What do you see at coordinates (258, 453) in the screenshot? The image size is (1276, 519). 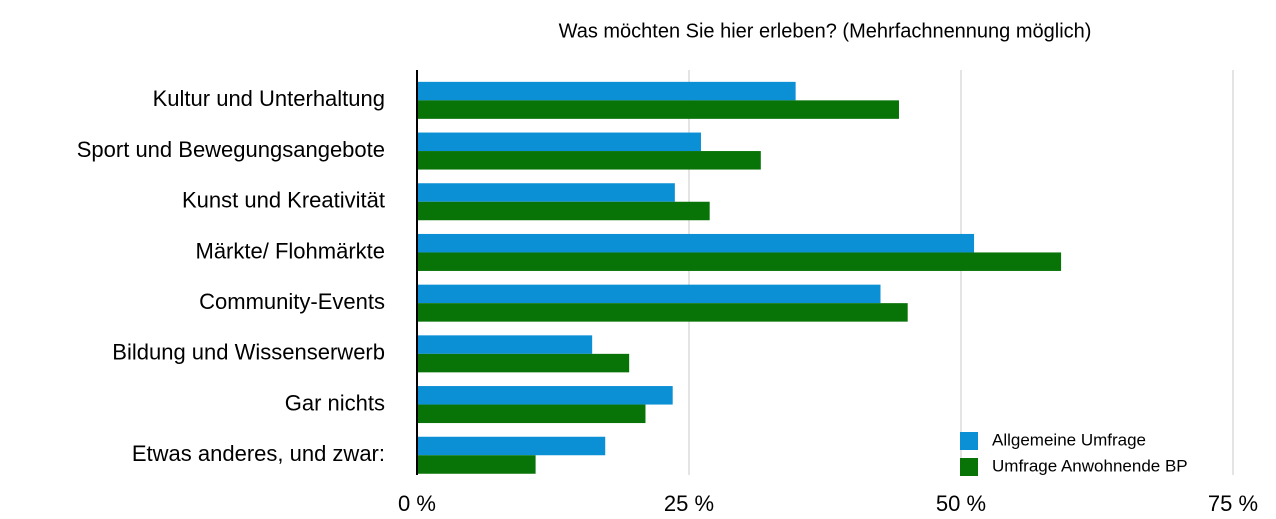 I see `y-tick-label: Etwas anderes, und zwar:` at bounding box center [258, 453].